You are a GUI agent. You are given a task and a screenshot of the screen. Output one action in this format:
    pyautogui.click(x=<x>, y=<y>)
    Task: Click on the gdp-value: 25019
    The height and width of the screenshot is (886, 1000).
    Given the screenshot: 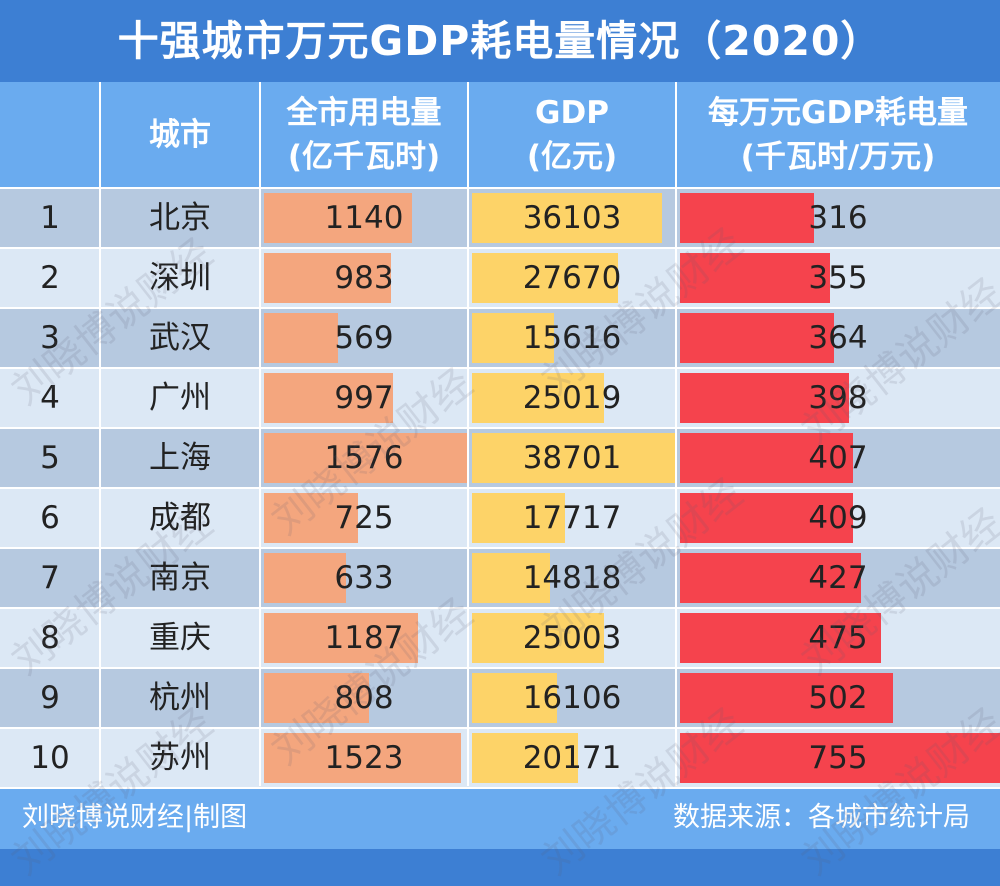 What is the action you would take?
    pyautogui.click(x=572, y=398)
    